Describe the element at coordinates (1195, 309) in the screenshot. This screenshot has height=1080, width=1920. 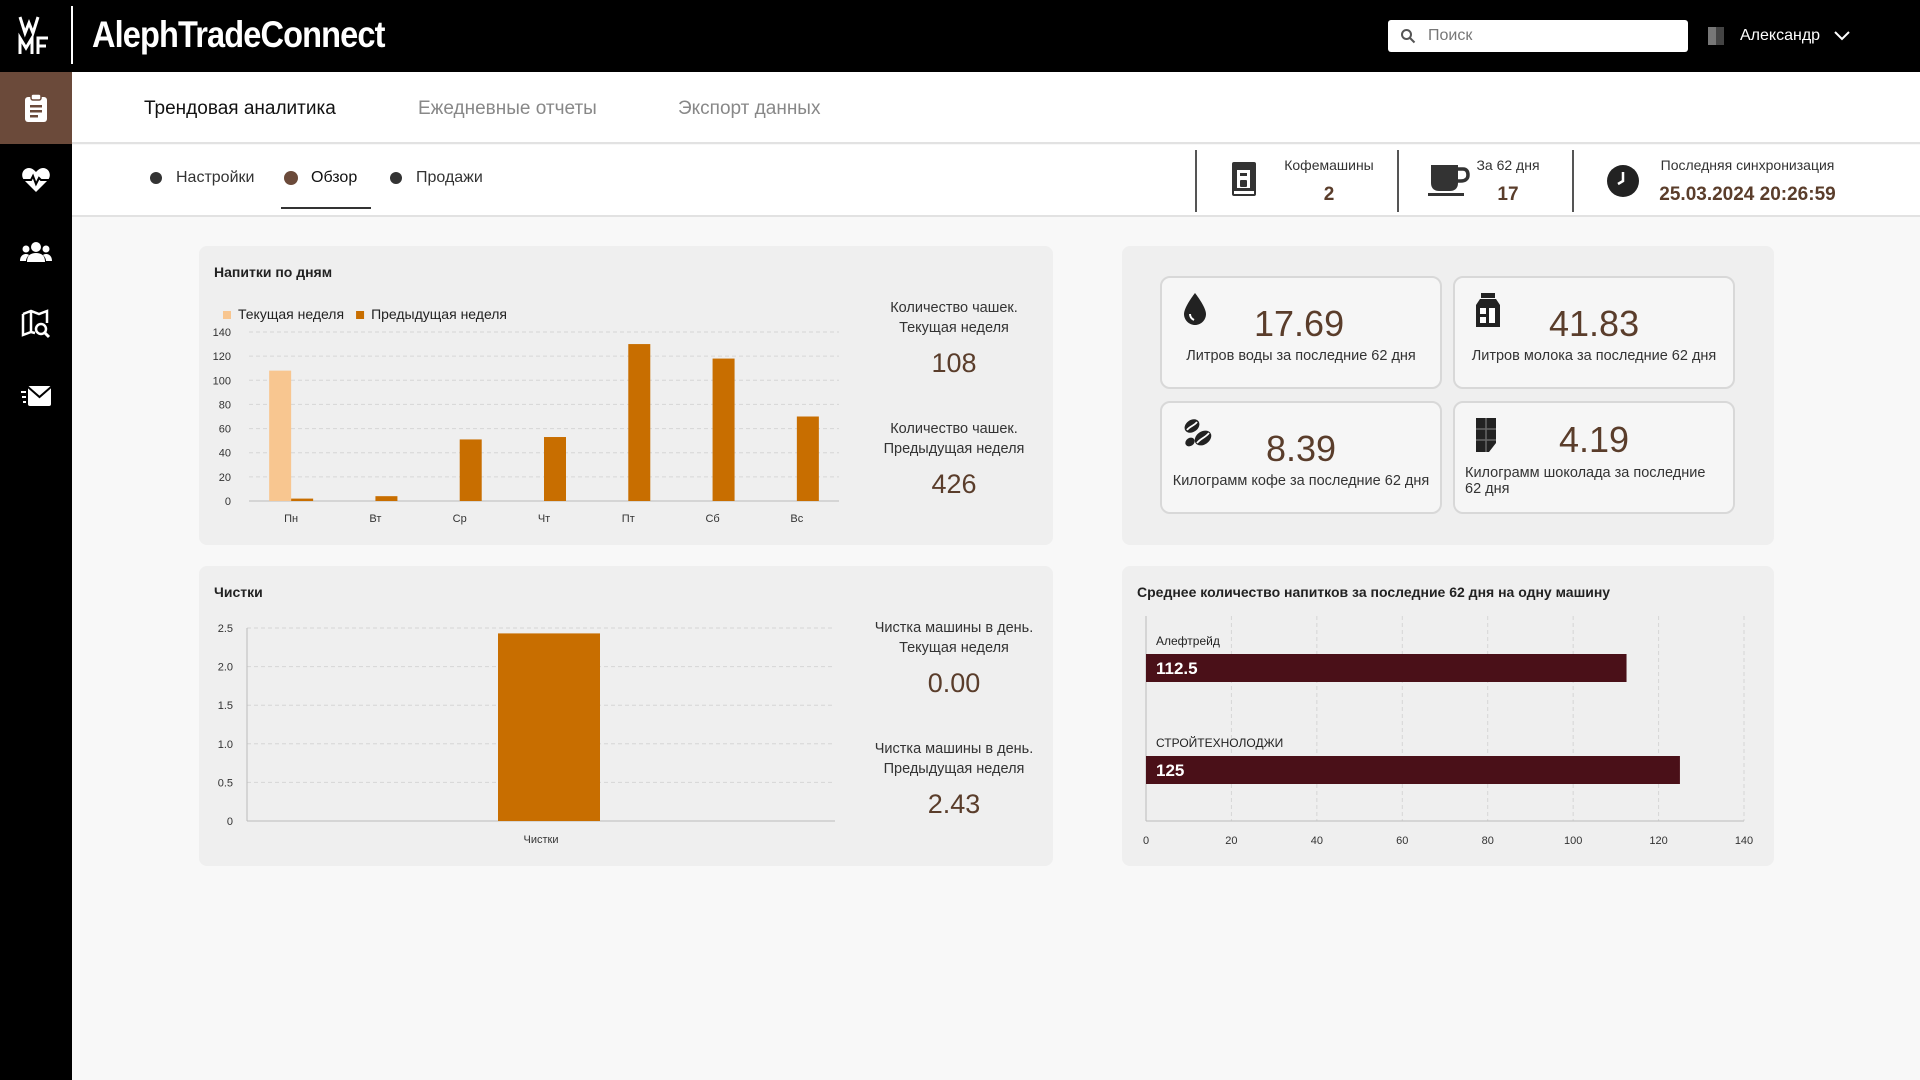
I see `water-drop-icon` at that location.